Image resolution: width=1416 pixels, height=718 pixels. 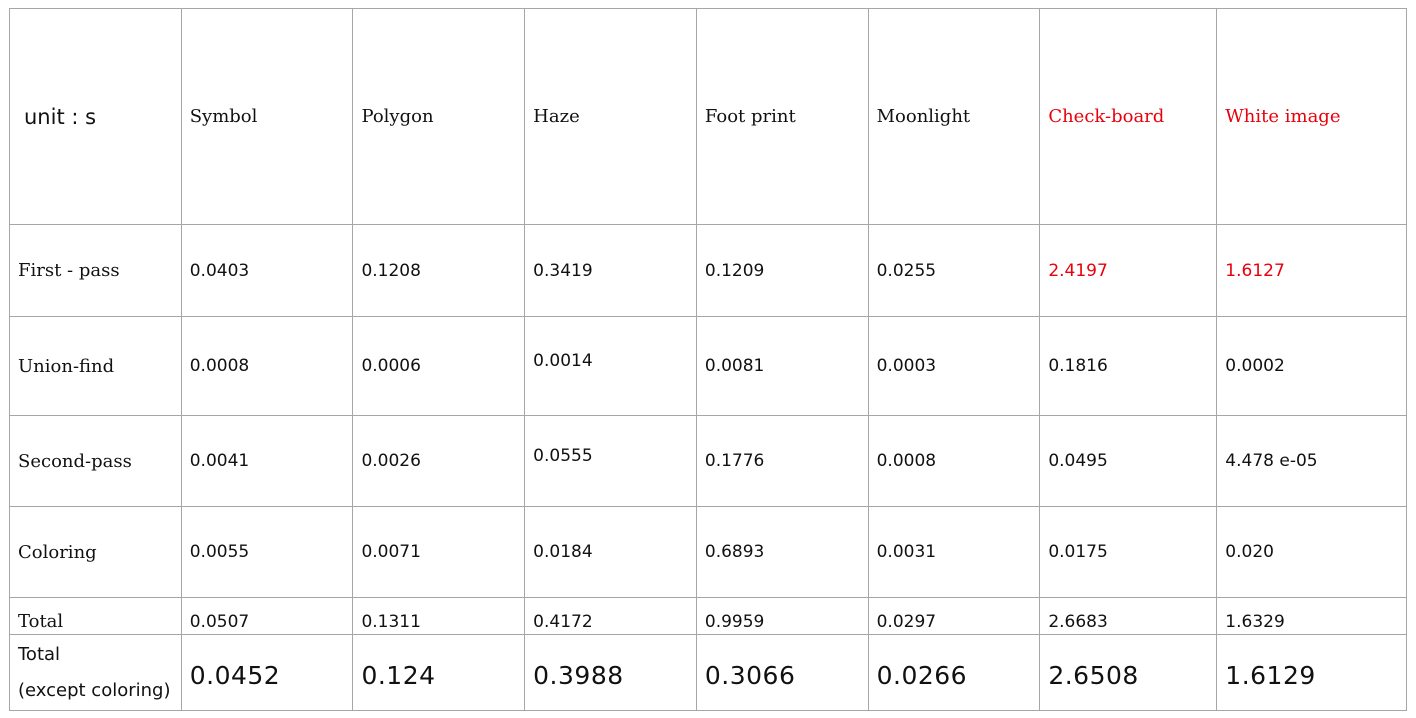 What do you see at coordinates (610, 461) in the screenshot?
I see `table-cell: 0.0555` at bounding box center [610, 461].